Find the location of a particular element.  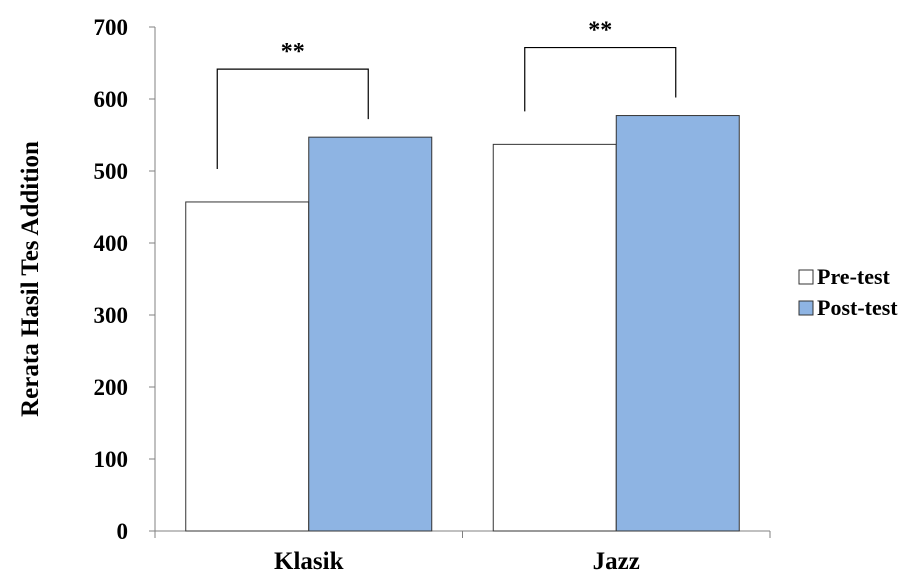

y-tick-label: 100 is located at coordinates (111, 459).